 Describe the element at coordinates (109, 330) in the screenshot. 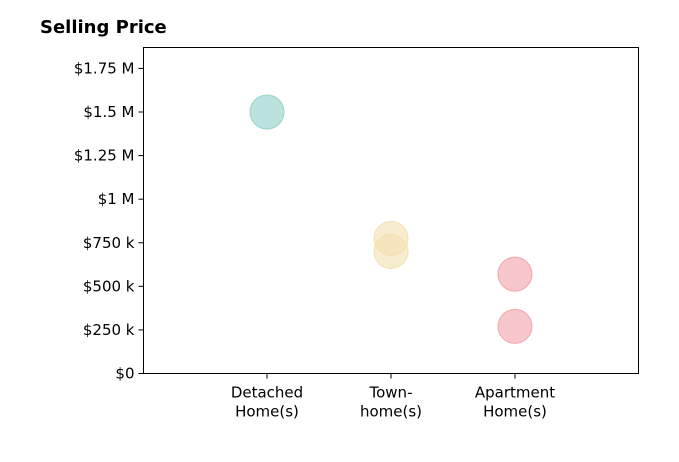

I see `y-tick-label: $250 k` at that location.